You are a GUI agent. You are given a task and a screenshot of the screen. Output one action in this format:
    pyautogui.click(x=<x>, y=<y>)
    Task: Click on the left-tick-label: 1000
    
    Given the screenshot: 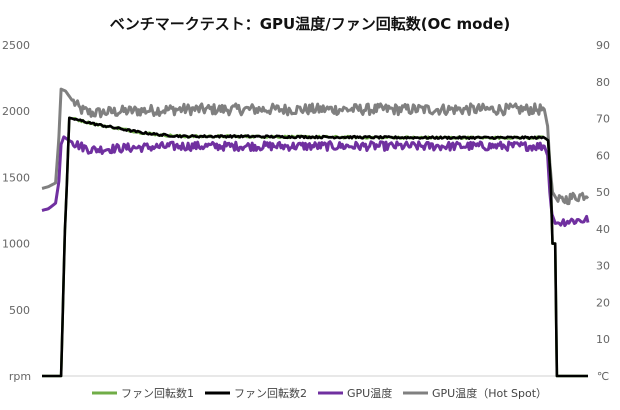 What is the action you would take?
    pyautogui.click(x=16, y=244)
    